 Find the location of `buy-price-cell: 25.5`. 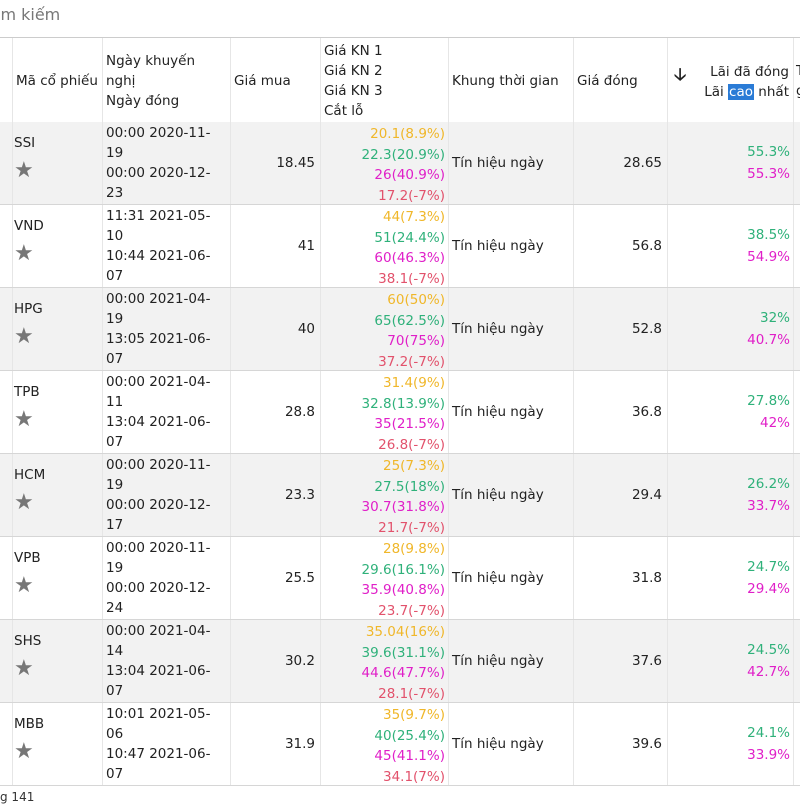

buy-price-cell: 25.5 is located at coordinates (275, 578).